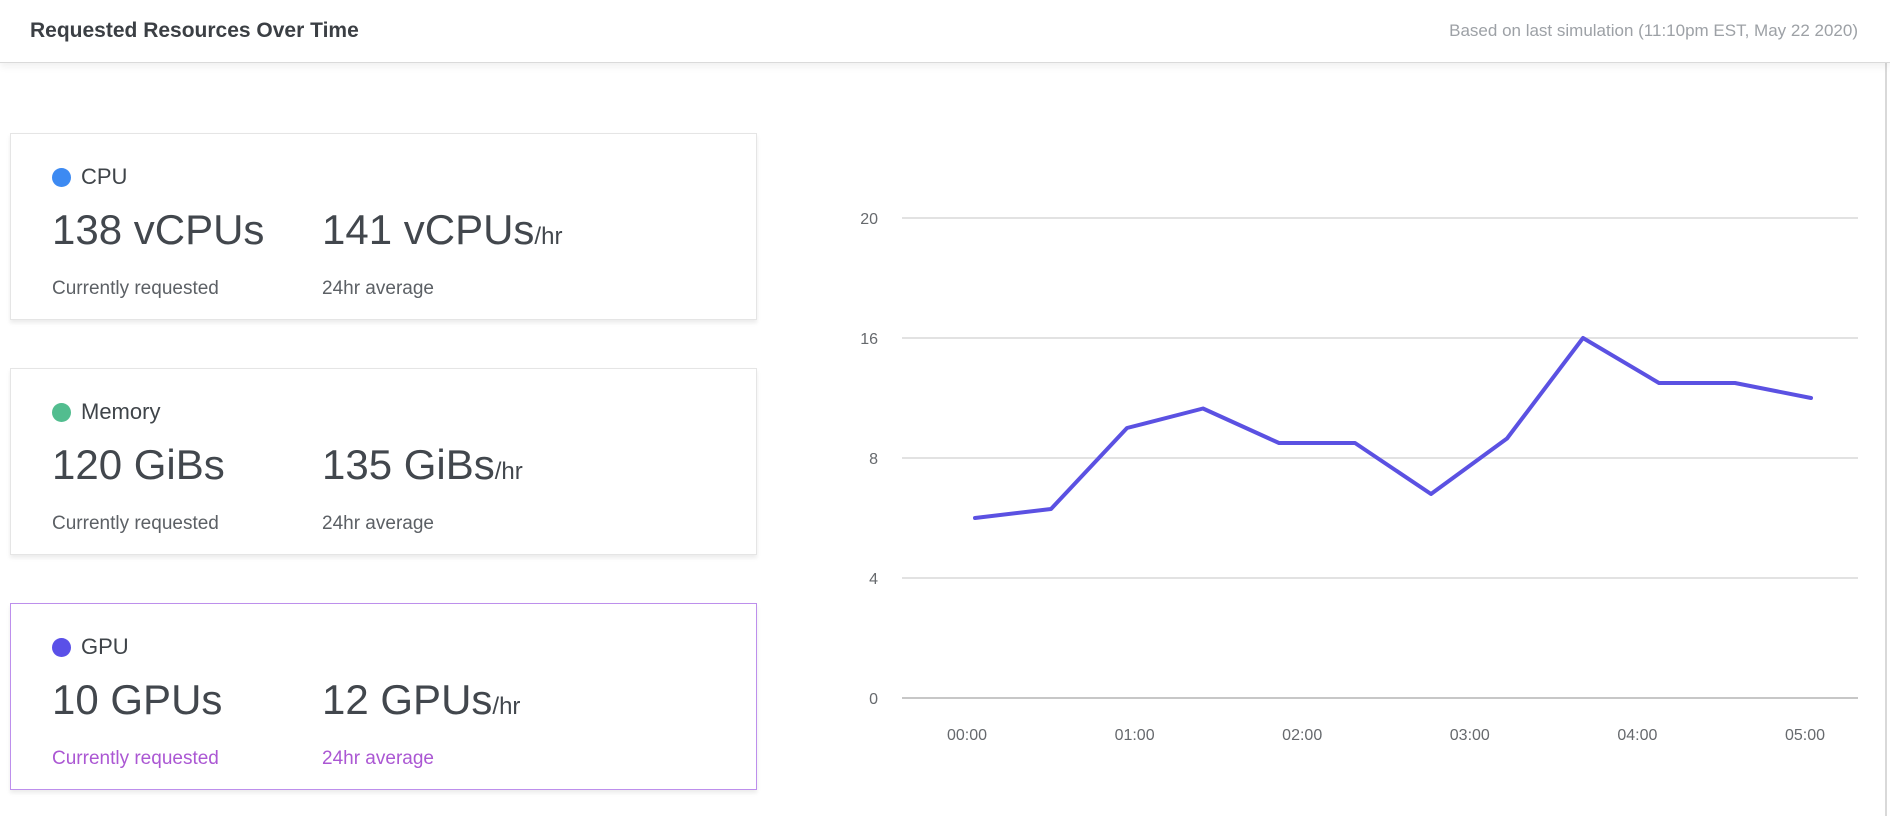 This screenshot has width=1890, height=816. What do you see at coordinates (873, 459) in the screenshot?
I see `y-axis-label-8: 8` at bounding box center [873, 459].